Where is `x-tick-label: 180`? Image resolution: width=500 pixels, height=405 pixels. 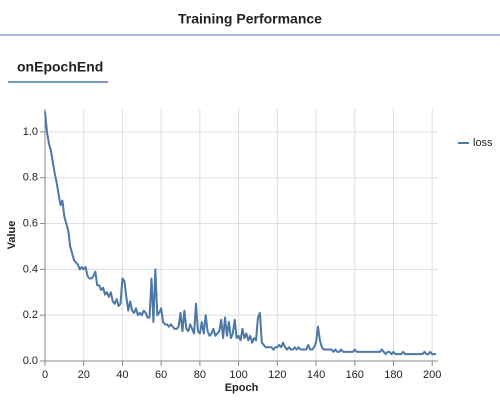
x-tick-label: 180 is located at coordinates (393, 375).